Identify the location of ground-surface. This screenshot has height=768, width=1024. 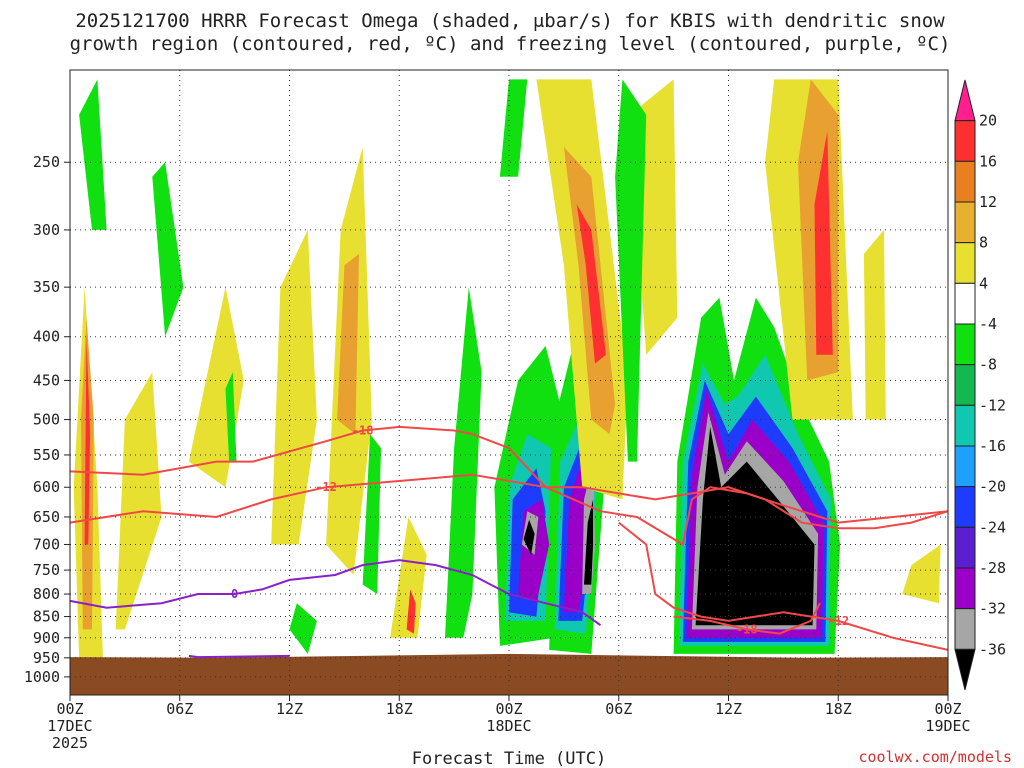
(509, 674).